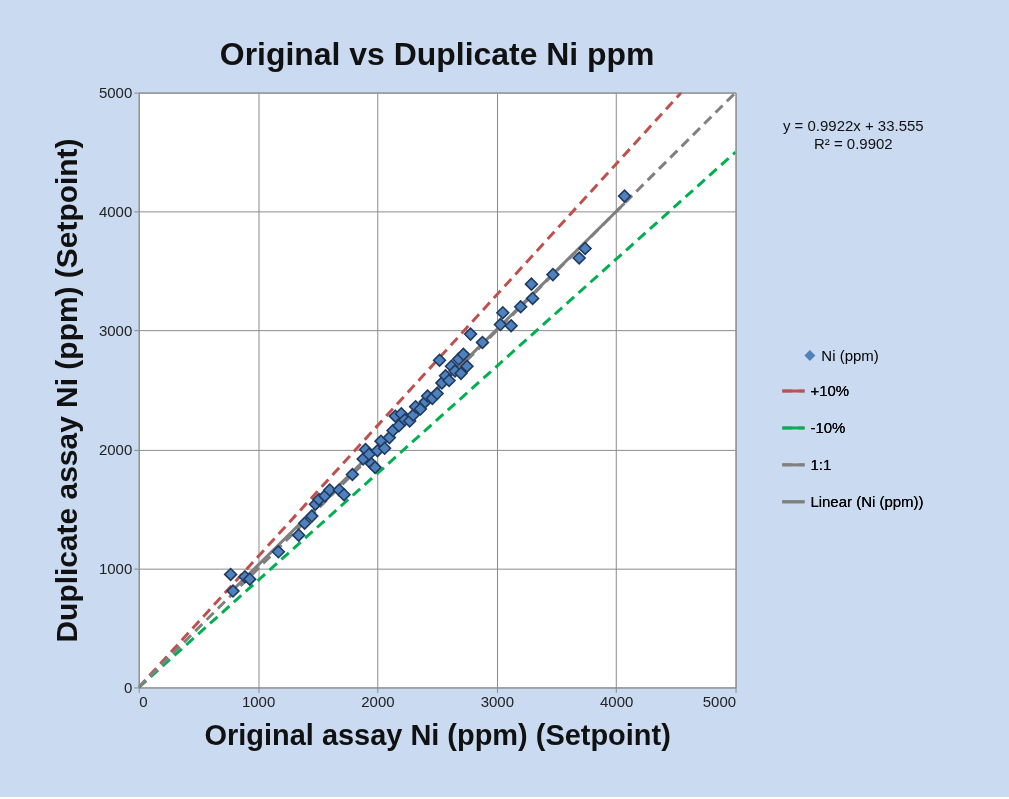 The image size is (1009, 799). I want to click on x-axis-title: Original assay Ni (ppm) (Setpoint), so click(437, 734).